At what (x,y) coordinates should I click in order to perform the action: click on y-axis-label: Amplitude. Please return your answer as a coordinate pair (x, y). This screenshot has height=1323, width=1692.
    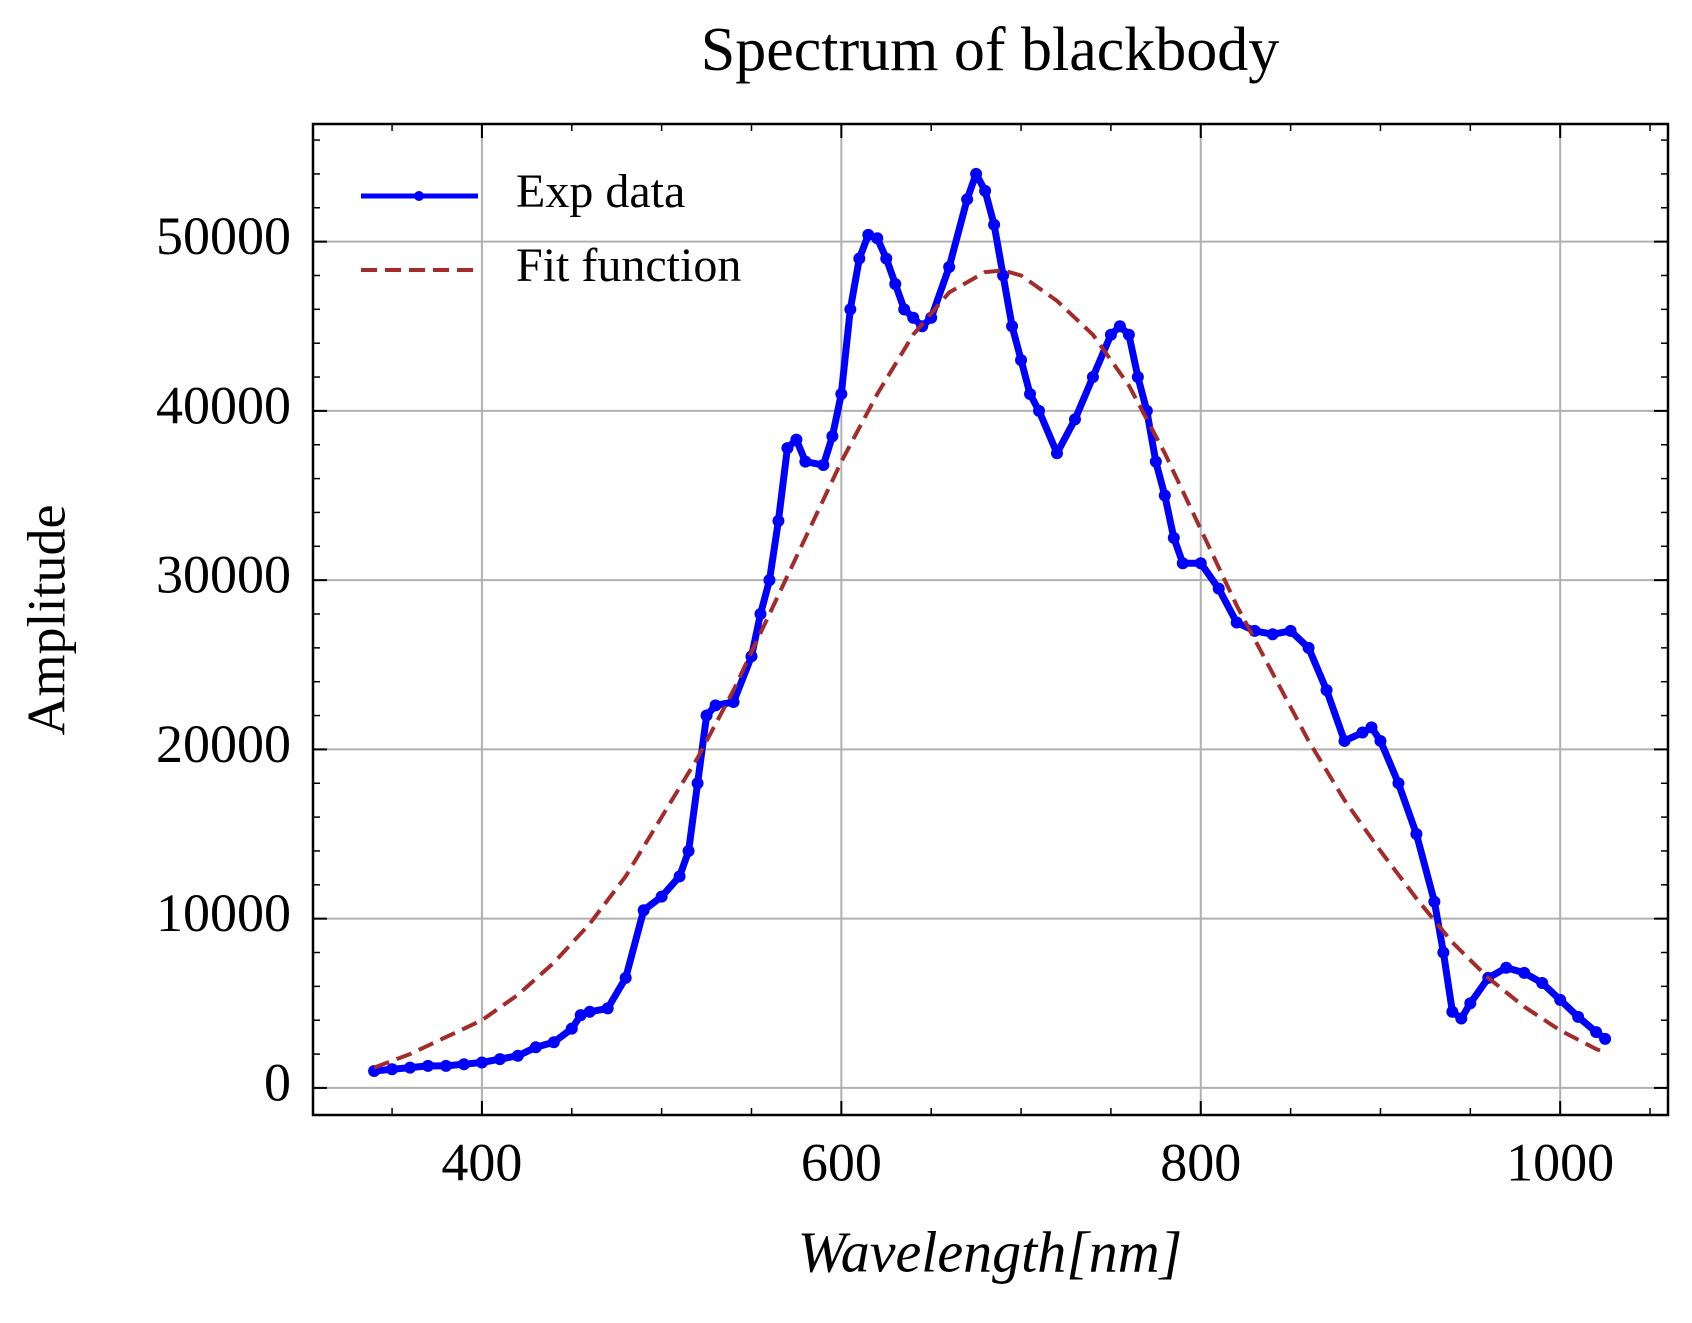
    Looking at the image, I should click on (46, 620).